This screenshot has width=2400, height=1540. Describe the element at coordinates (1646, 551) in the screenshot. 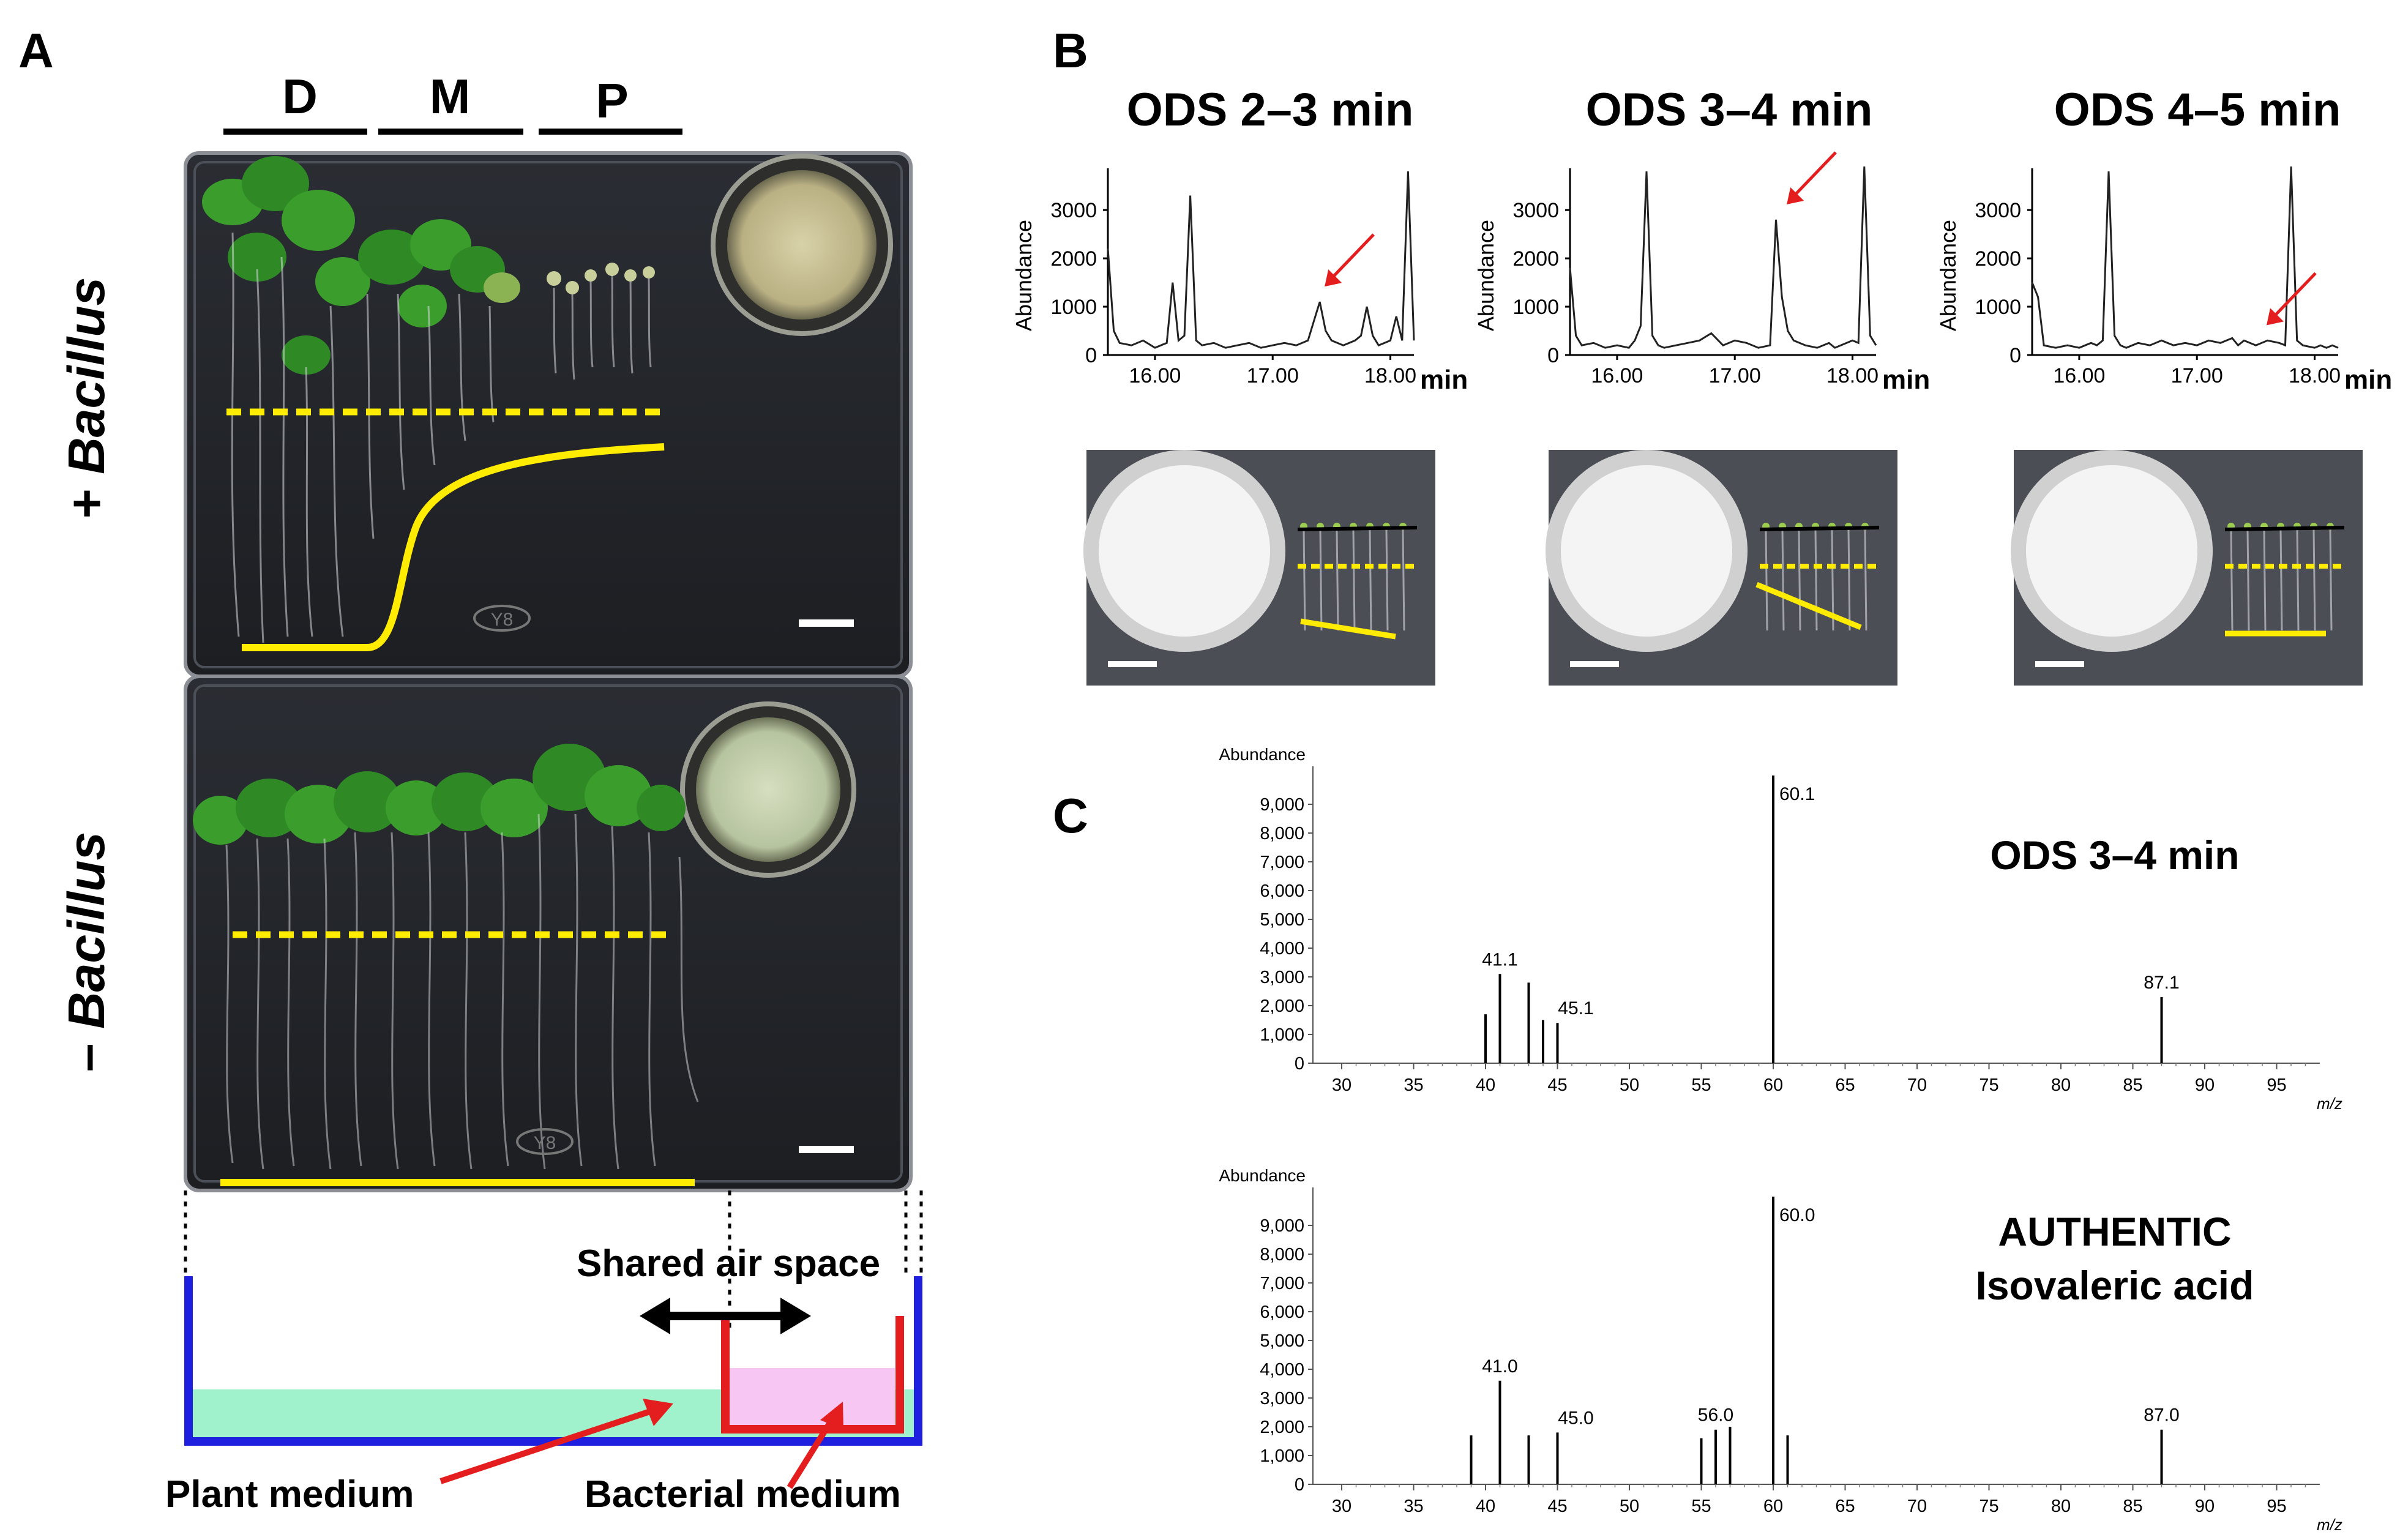

I see `petri-dish-inner` at that location.